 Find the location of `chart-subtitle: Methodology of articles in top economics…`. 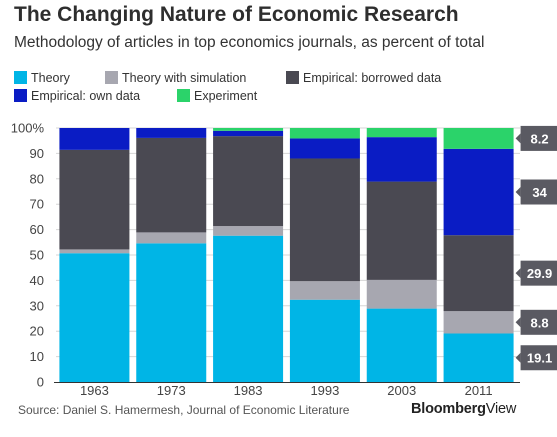

chart-subtitle: Methodology of articles in top economics… is located at coordinates (249, 42).